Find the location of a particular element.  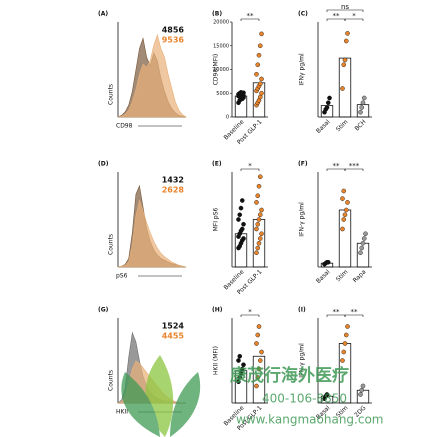

panel-label: (E) is located at coordinates (217, 164).